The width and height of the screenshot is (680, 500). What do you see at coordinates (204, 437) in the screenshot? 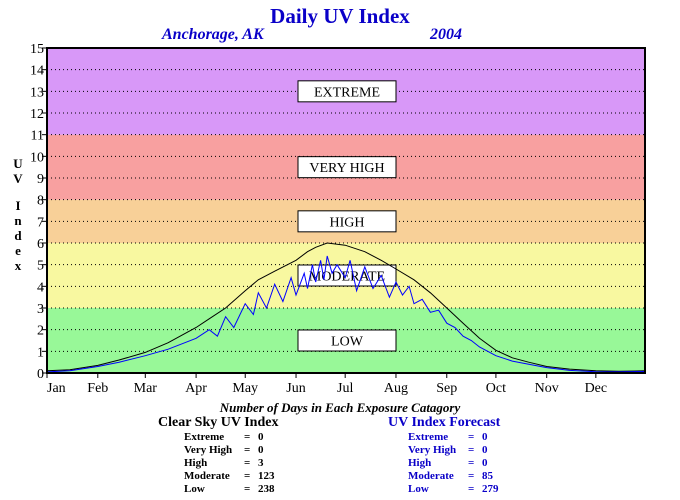
I see `clear-sky-category-label: Extreme` at bounding box center [204, 437].